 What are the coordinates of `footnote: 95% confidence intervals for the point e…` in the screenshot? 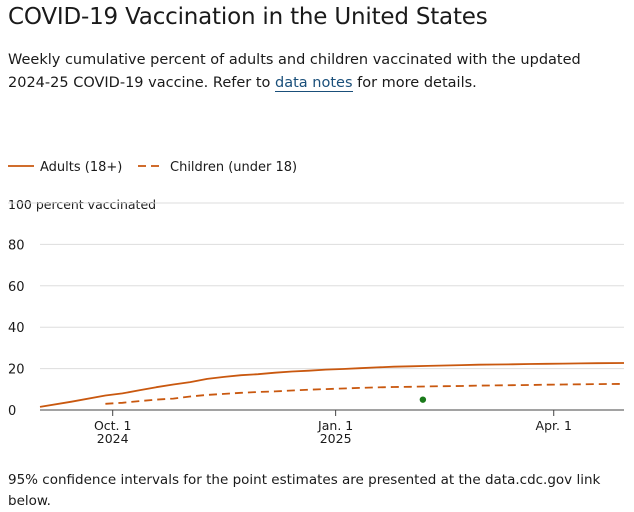 It's located at (304, 490).